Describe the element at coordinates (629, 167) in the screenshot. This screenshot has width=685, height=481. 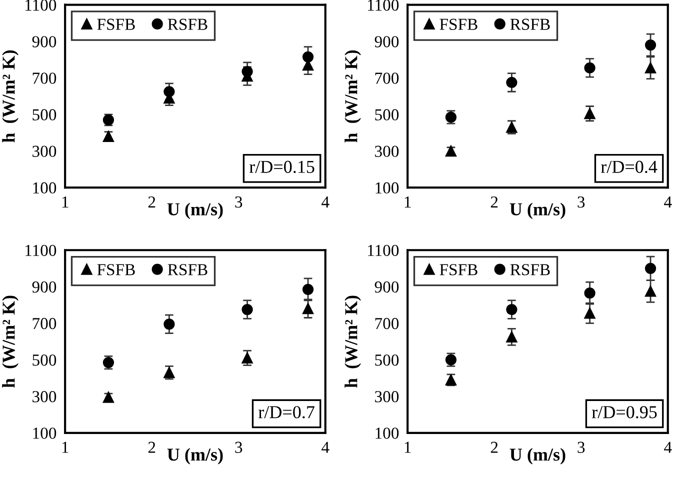
I see `annotation: r/D=0.4` at that location.